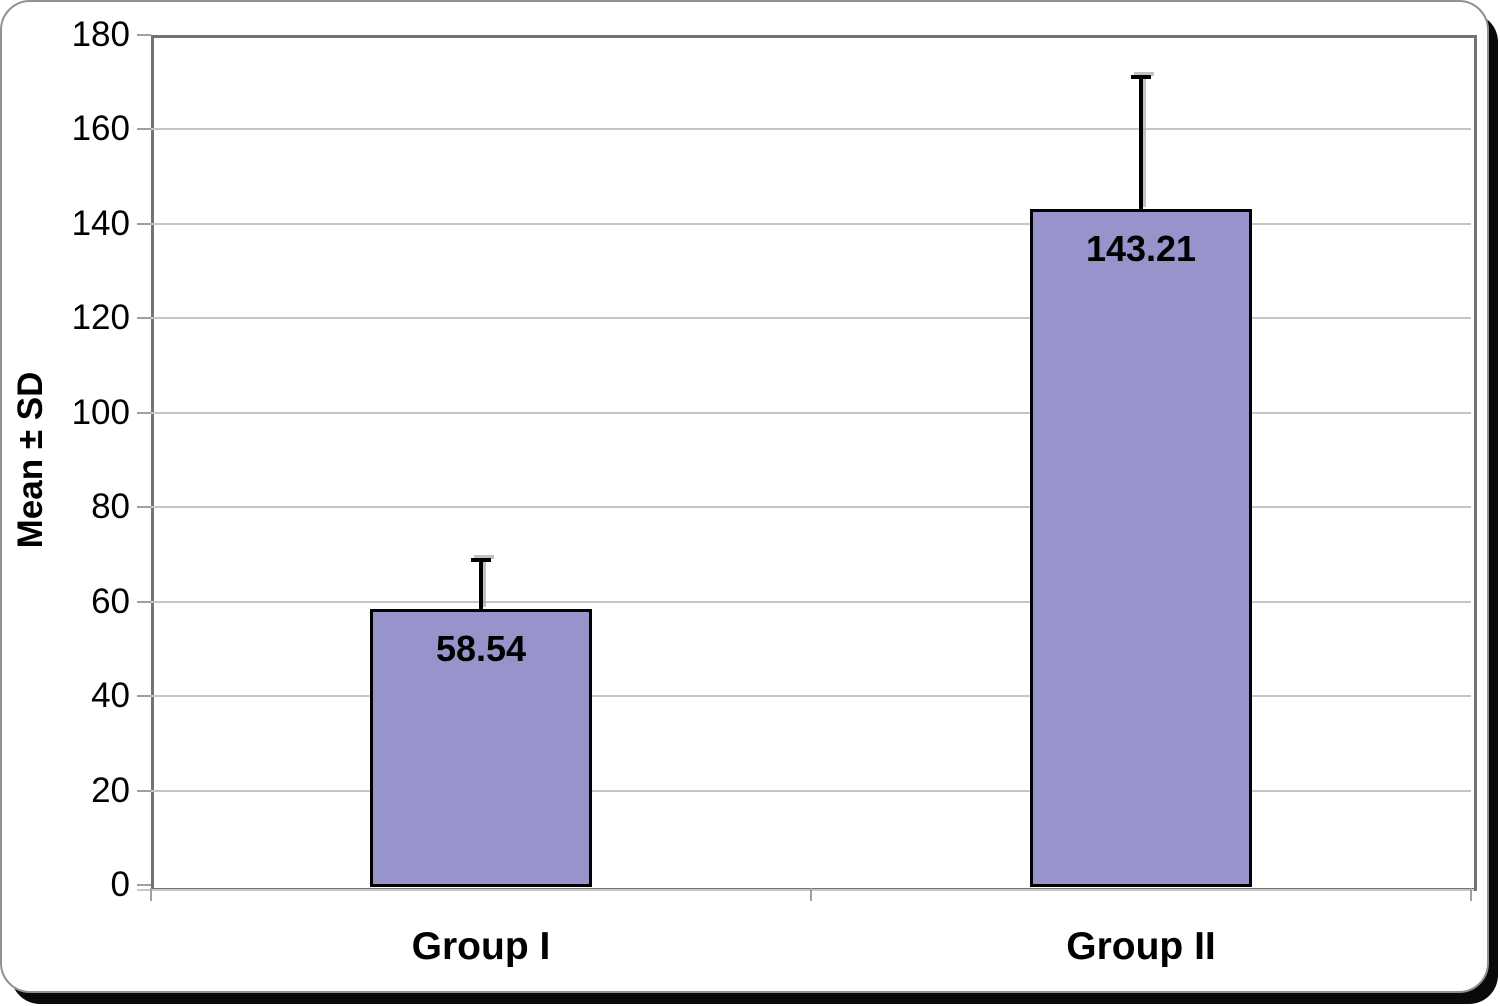 This screenshot has width=1500, height=1006. Describe the element at coordinates (100, 318) in the screenshot. I see `y-tick-label: 120` at that location.